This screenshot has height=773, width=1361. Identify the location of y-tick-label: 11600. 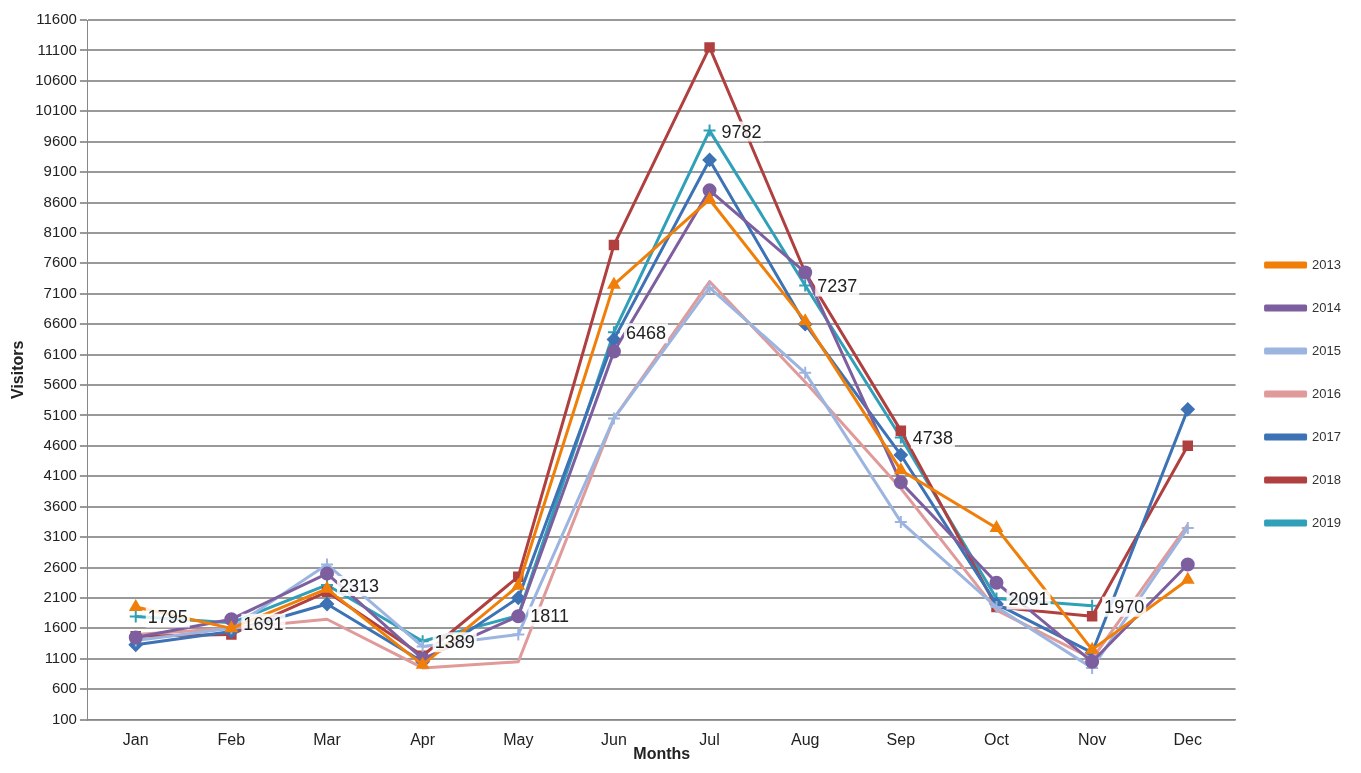
(56, 19).